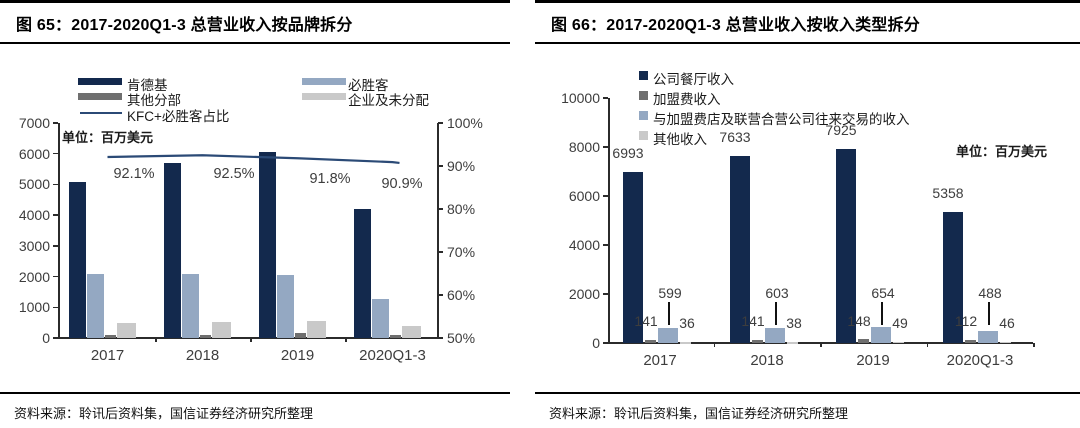 This screenshot has width=1080, height=428. Describe the element at coordinates (699, 413) in the screenshot. I see `figure-66-source-text: 资料来源：聆讯后资料集，国信证券经济研究所整理` at that location.